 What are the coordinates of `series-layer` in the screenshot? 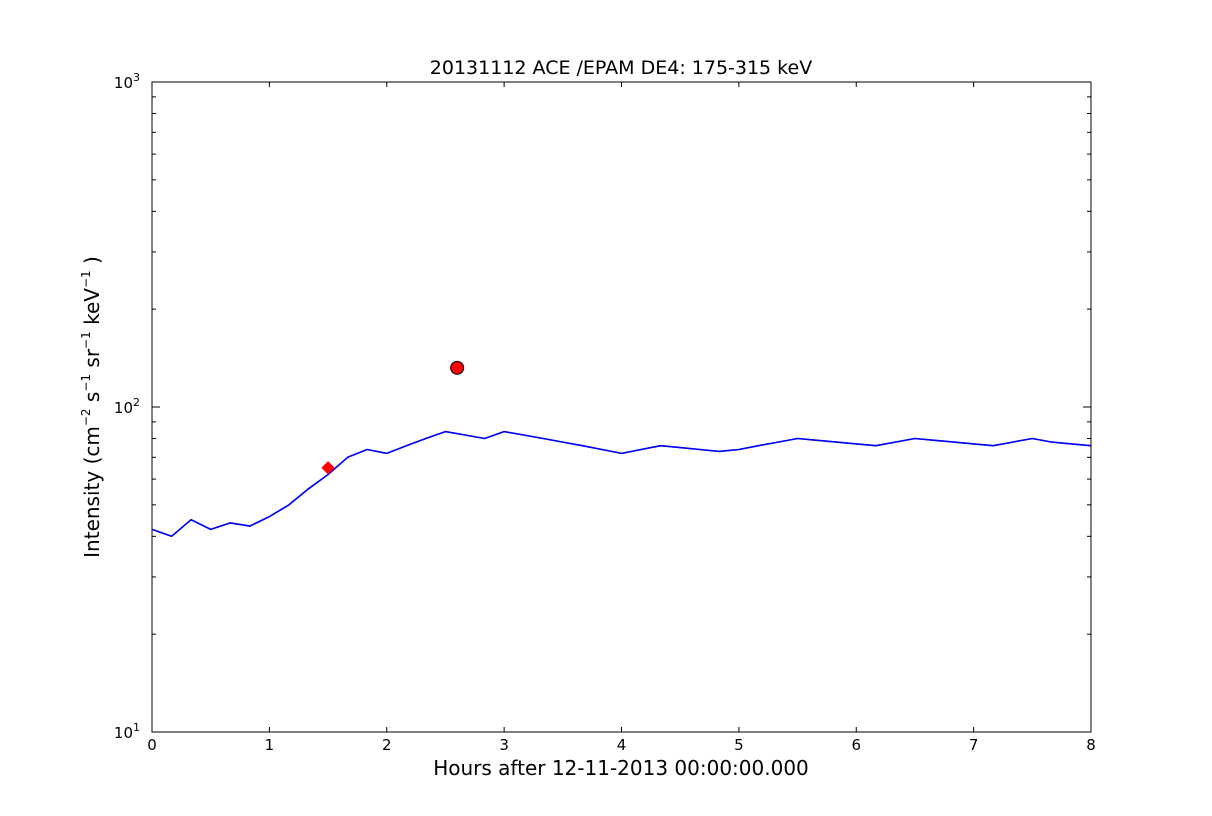 It's located at (621, 484).